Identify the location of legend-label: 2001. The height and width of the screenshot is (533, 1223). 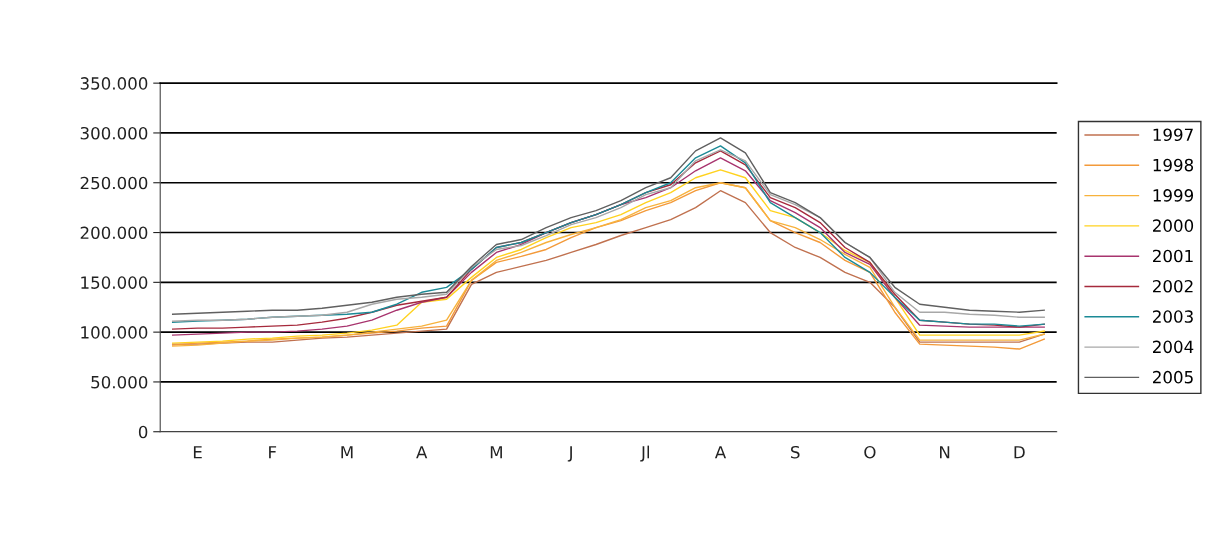
(1173, 256).